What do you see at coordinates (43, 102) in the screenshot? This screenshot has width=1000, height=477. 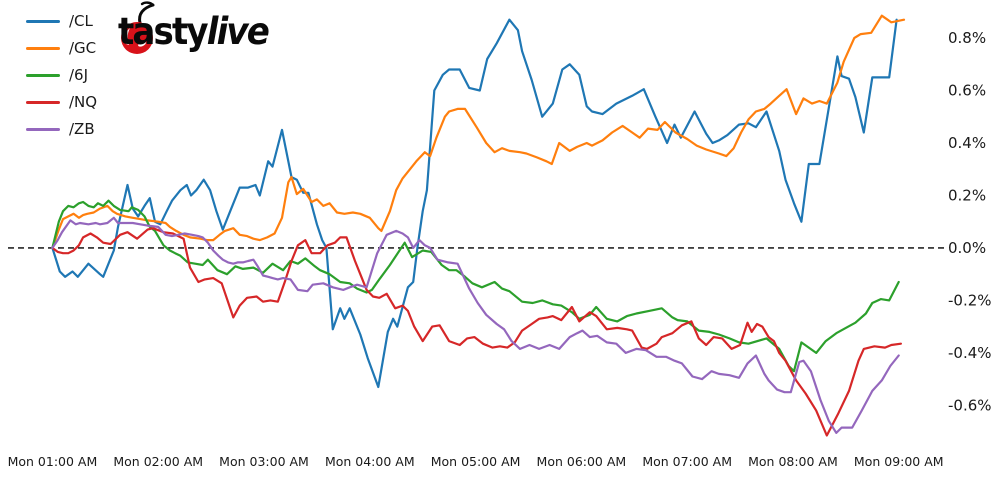 I see `legend-line-swatch-NQ` at bounding box center [43, 102].